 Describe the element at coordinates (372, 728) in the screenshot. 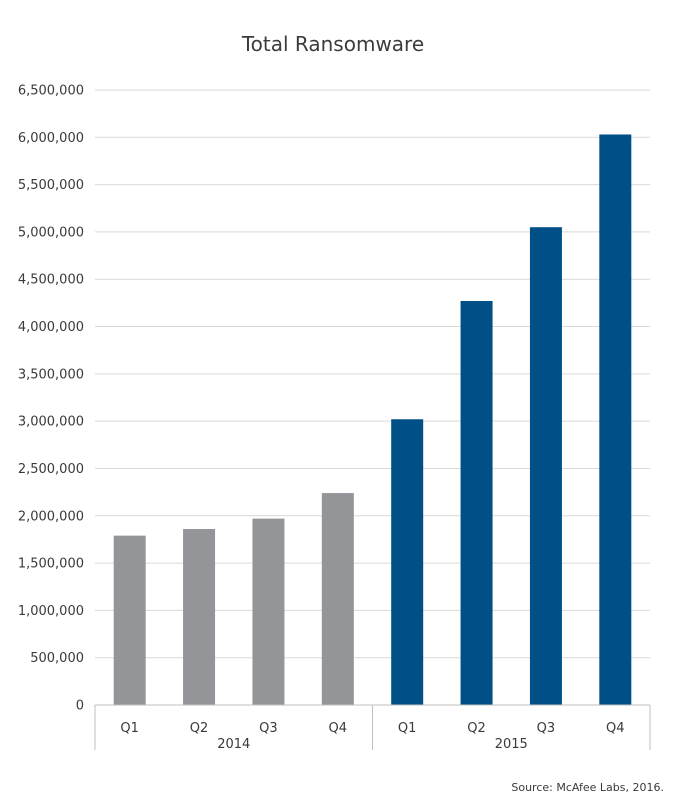

I see `x-axis: Q1 Q2 Q3 Q4 2014 Q1 Q2 Q3 Q4 2015` at that location.